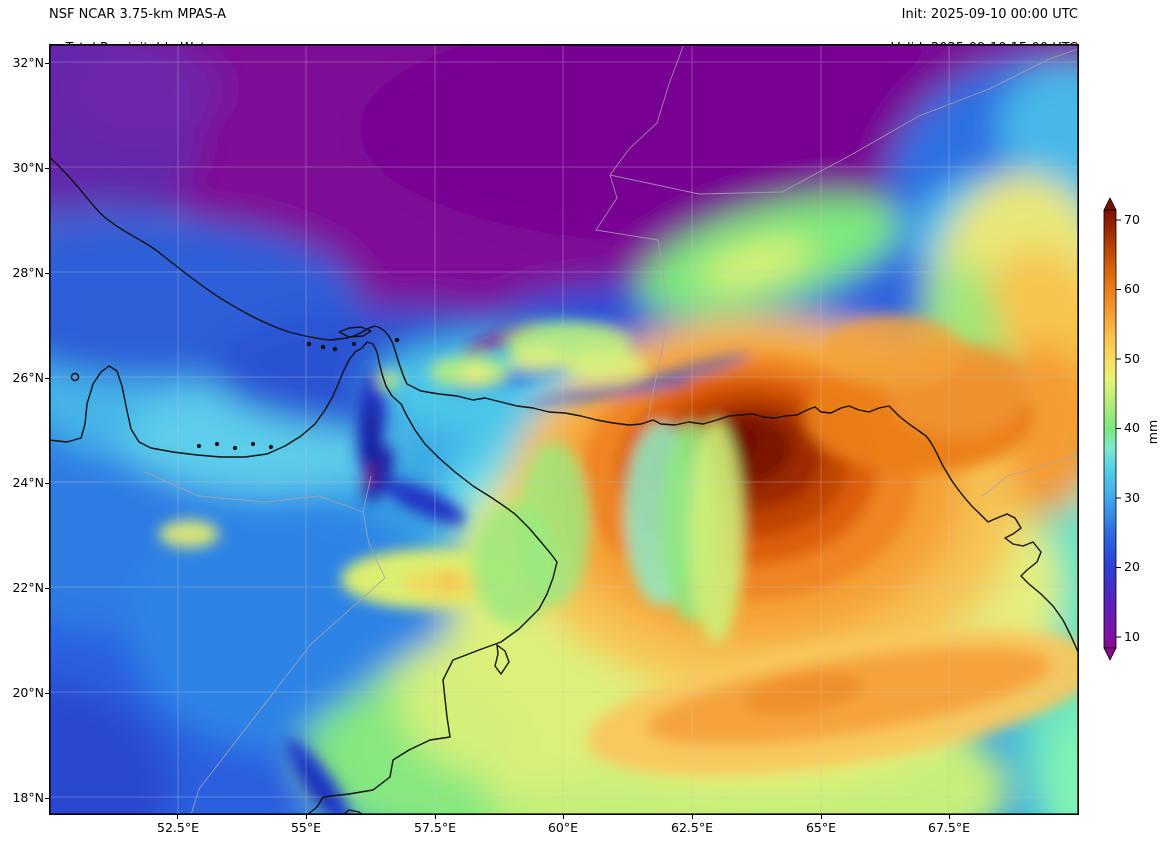 This screenshot has width=1167, height=845. I want to click on cbar-tick-40: 40, so click(1132, 427).